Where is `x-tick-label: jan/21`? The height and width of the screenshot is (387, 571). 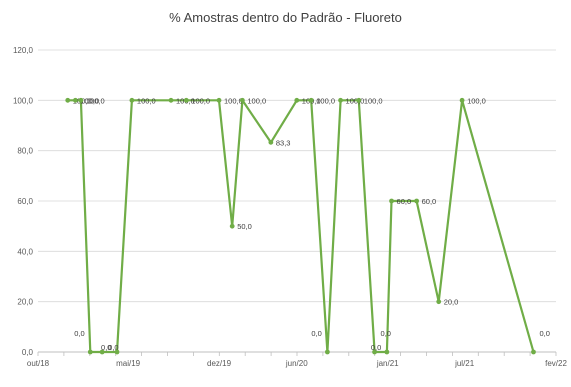 x-tick-label: jan/21 is located at coordinates (387, 363).